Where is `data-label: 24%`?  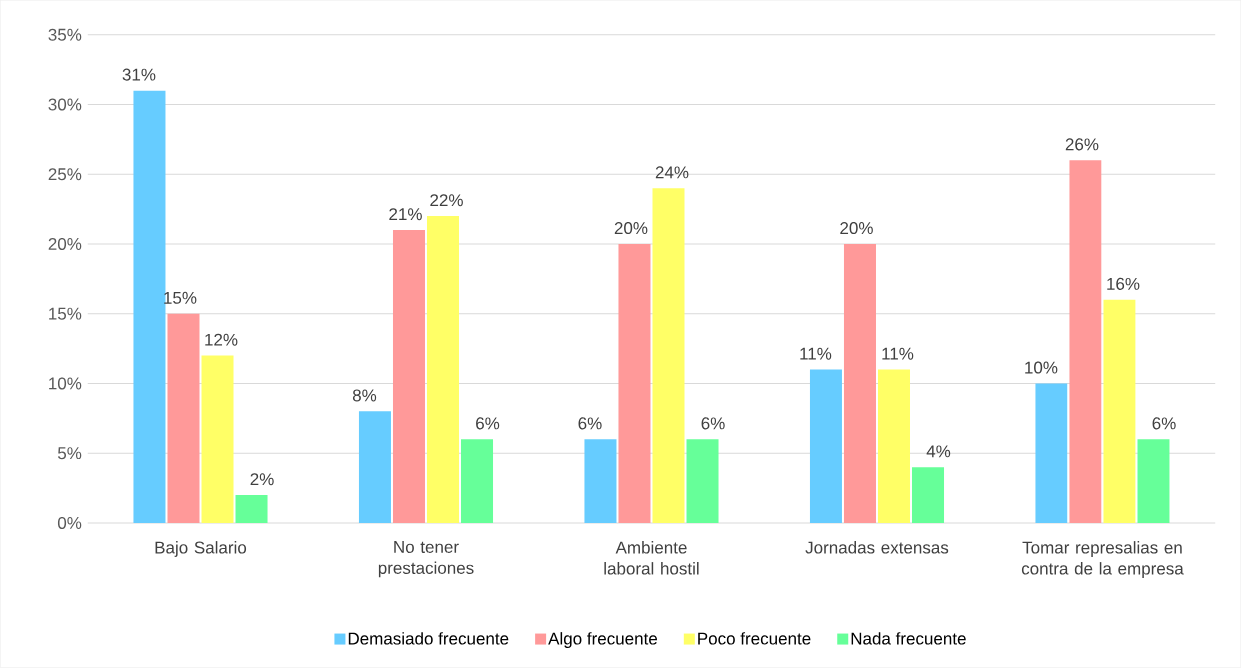
data-label: 24% is located at coordinates (672, 172).